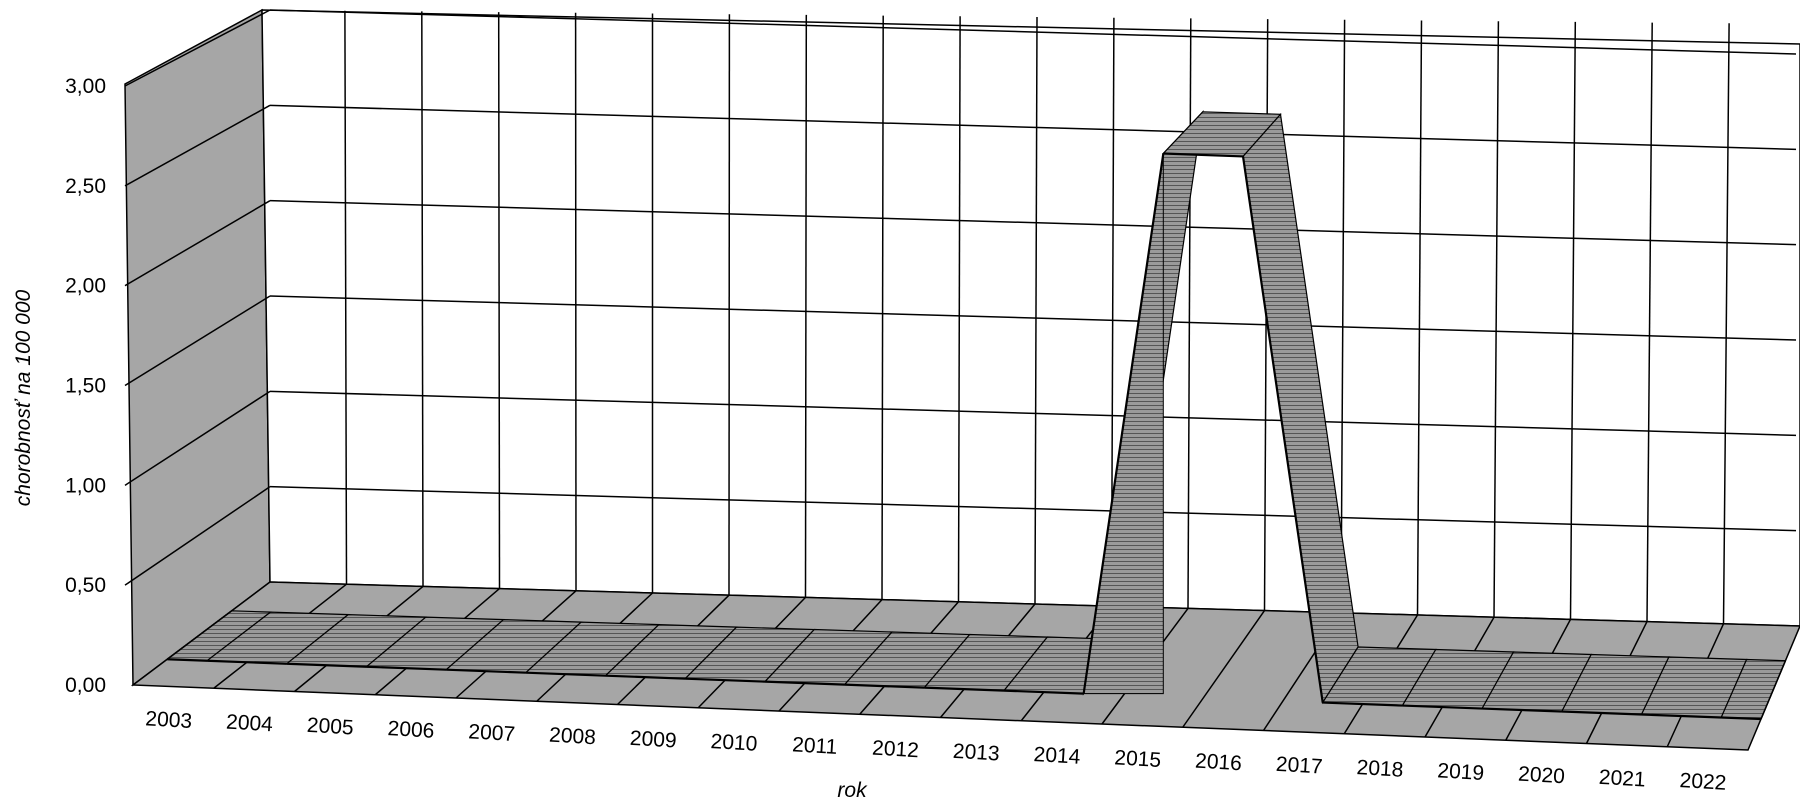 The width and height of the screenshot is (1800, 810). What do you see at coordinates (23, 397) in the screenshot?
I see `y-axis-title: chorobnosť na 100 000` at bounding box center [23, 397].